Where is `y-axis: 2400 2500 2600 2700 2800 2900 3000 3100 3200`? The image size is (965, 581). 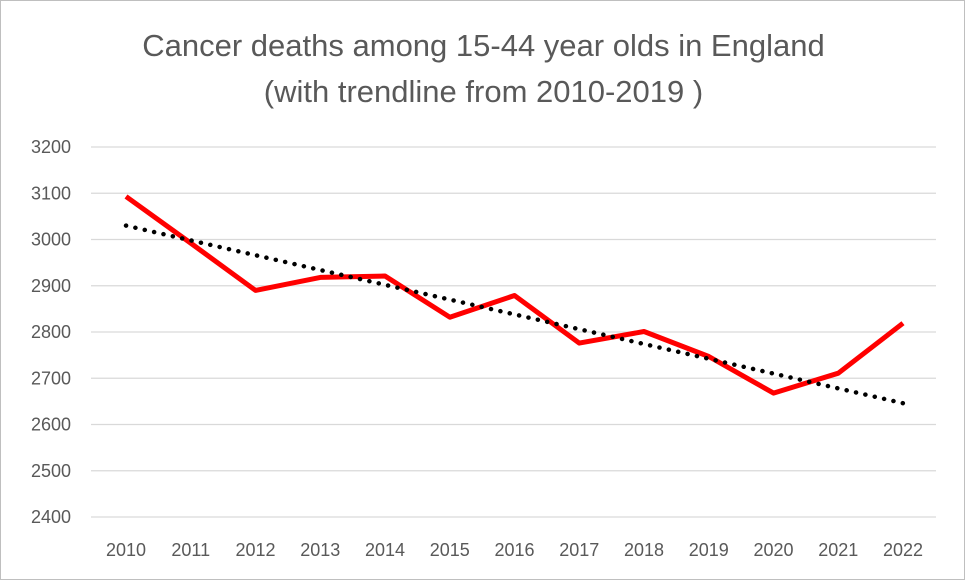 y-axis: 2400 2500 2600 2700 2800 2900 3000 3100 3200 is located at coordinates (51, 332).